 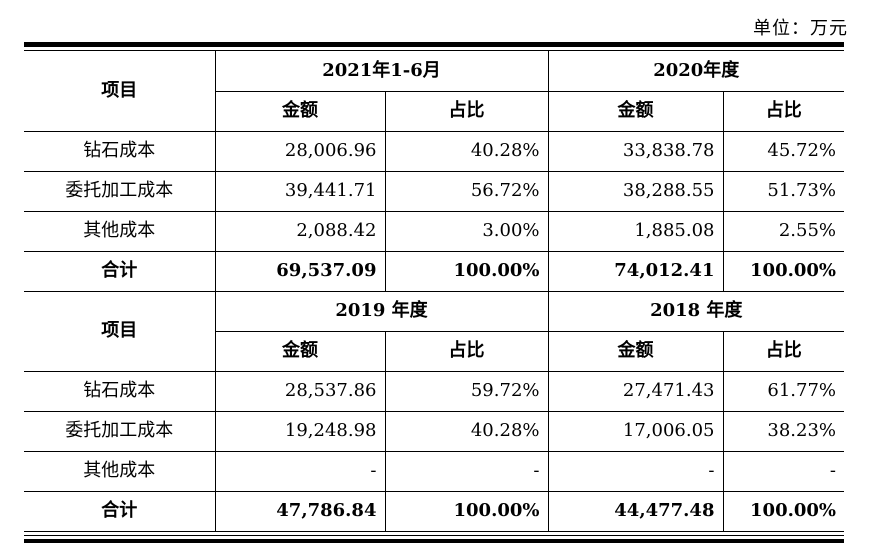 What do you see at coordinates (635, 271) in the screenshot?
I see `total-amount: 74,012.41` at bounding box center [635, 271].